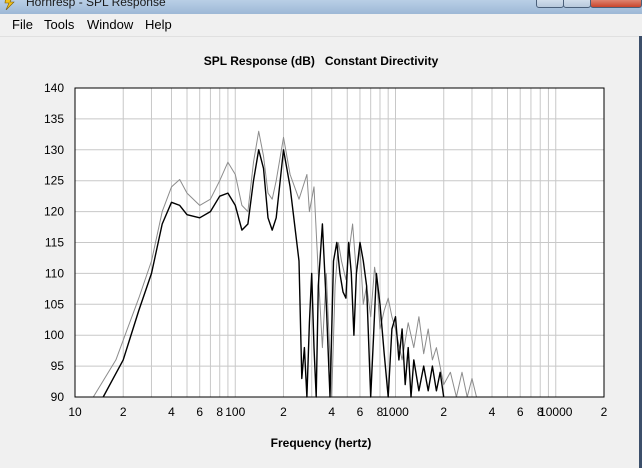 The image size is (642, 468). I want to click on menu-tools: Tools, so click(59, 24).